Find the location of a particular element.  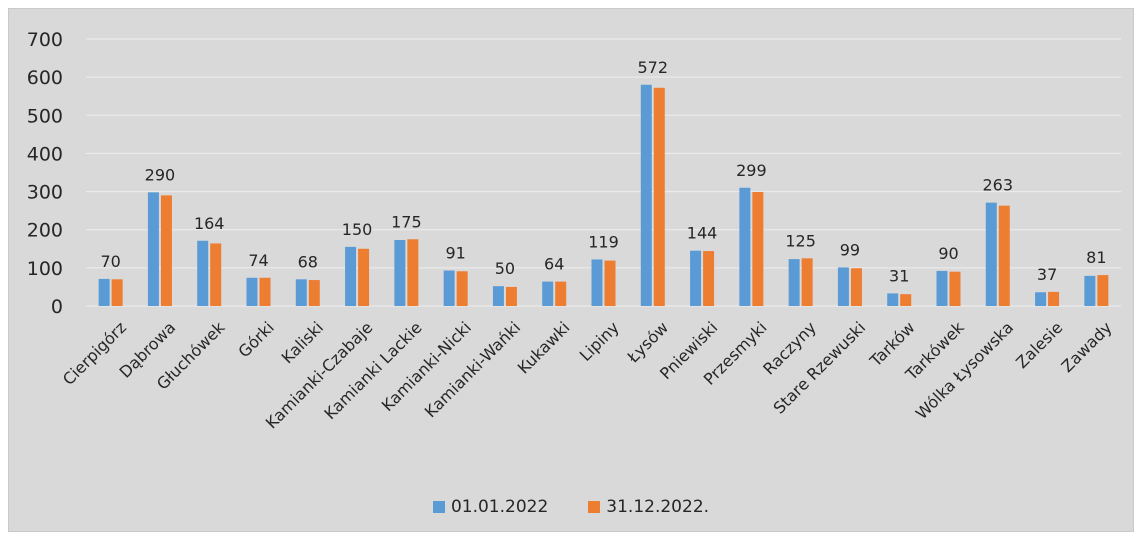

data-label: 37 is located at coordinates (1047, 274).